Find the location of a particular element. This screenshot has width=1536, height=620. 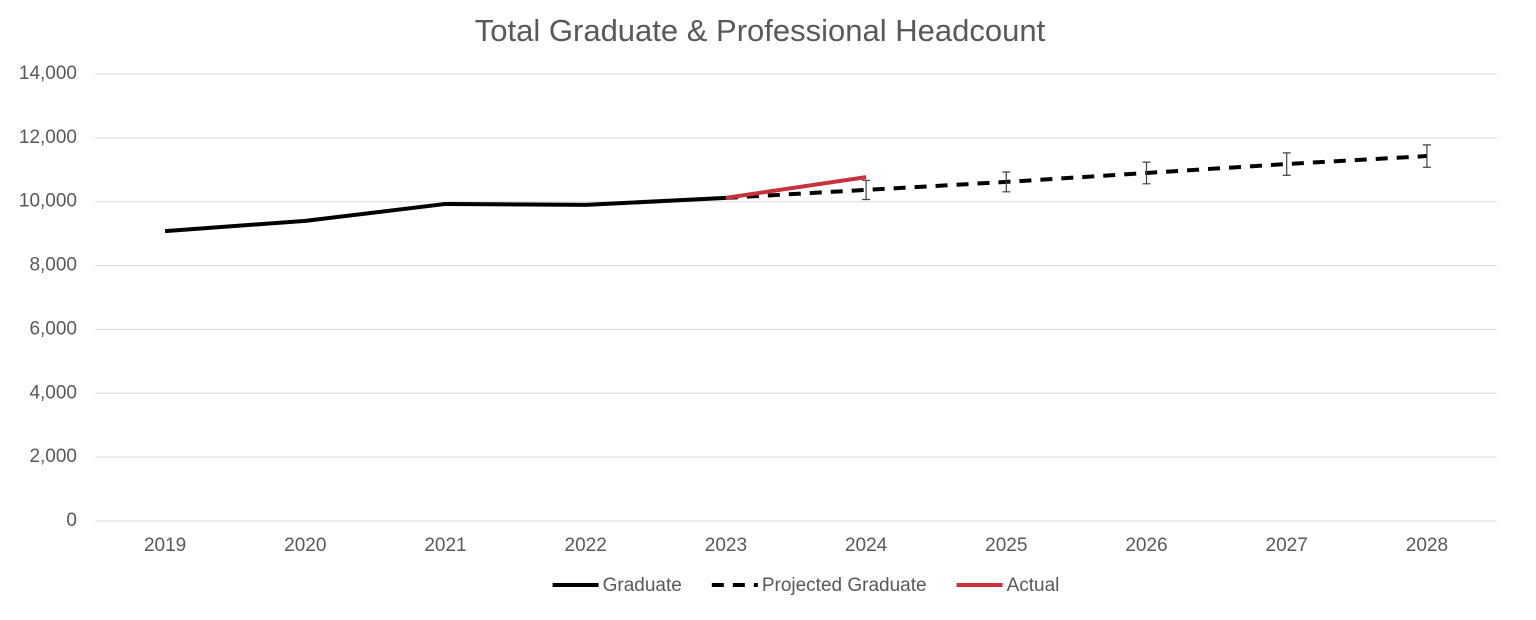

chart-title: Total Graduate & Professional Headcount is located at coordinates (760, 30).